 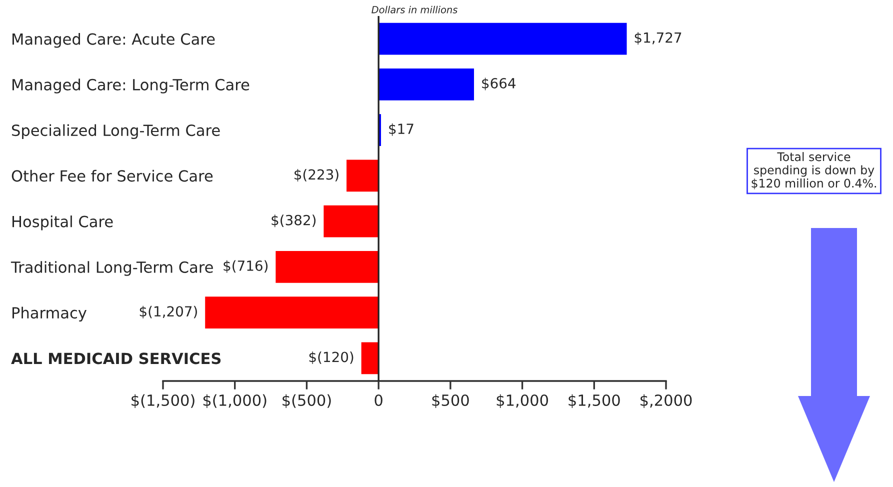 What do you see at coordinates (131, 86) in the screenshot?
I see `y-tick-label: Managed Care: Long-Term Care` at bounding box center [131, 86].